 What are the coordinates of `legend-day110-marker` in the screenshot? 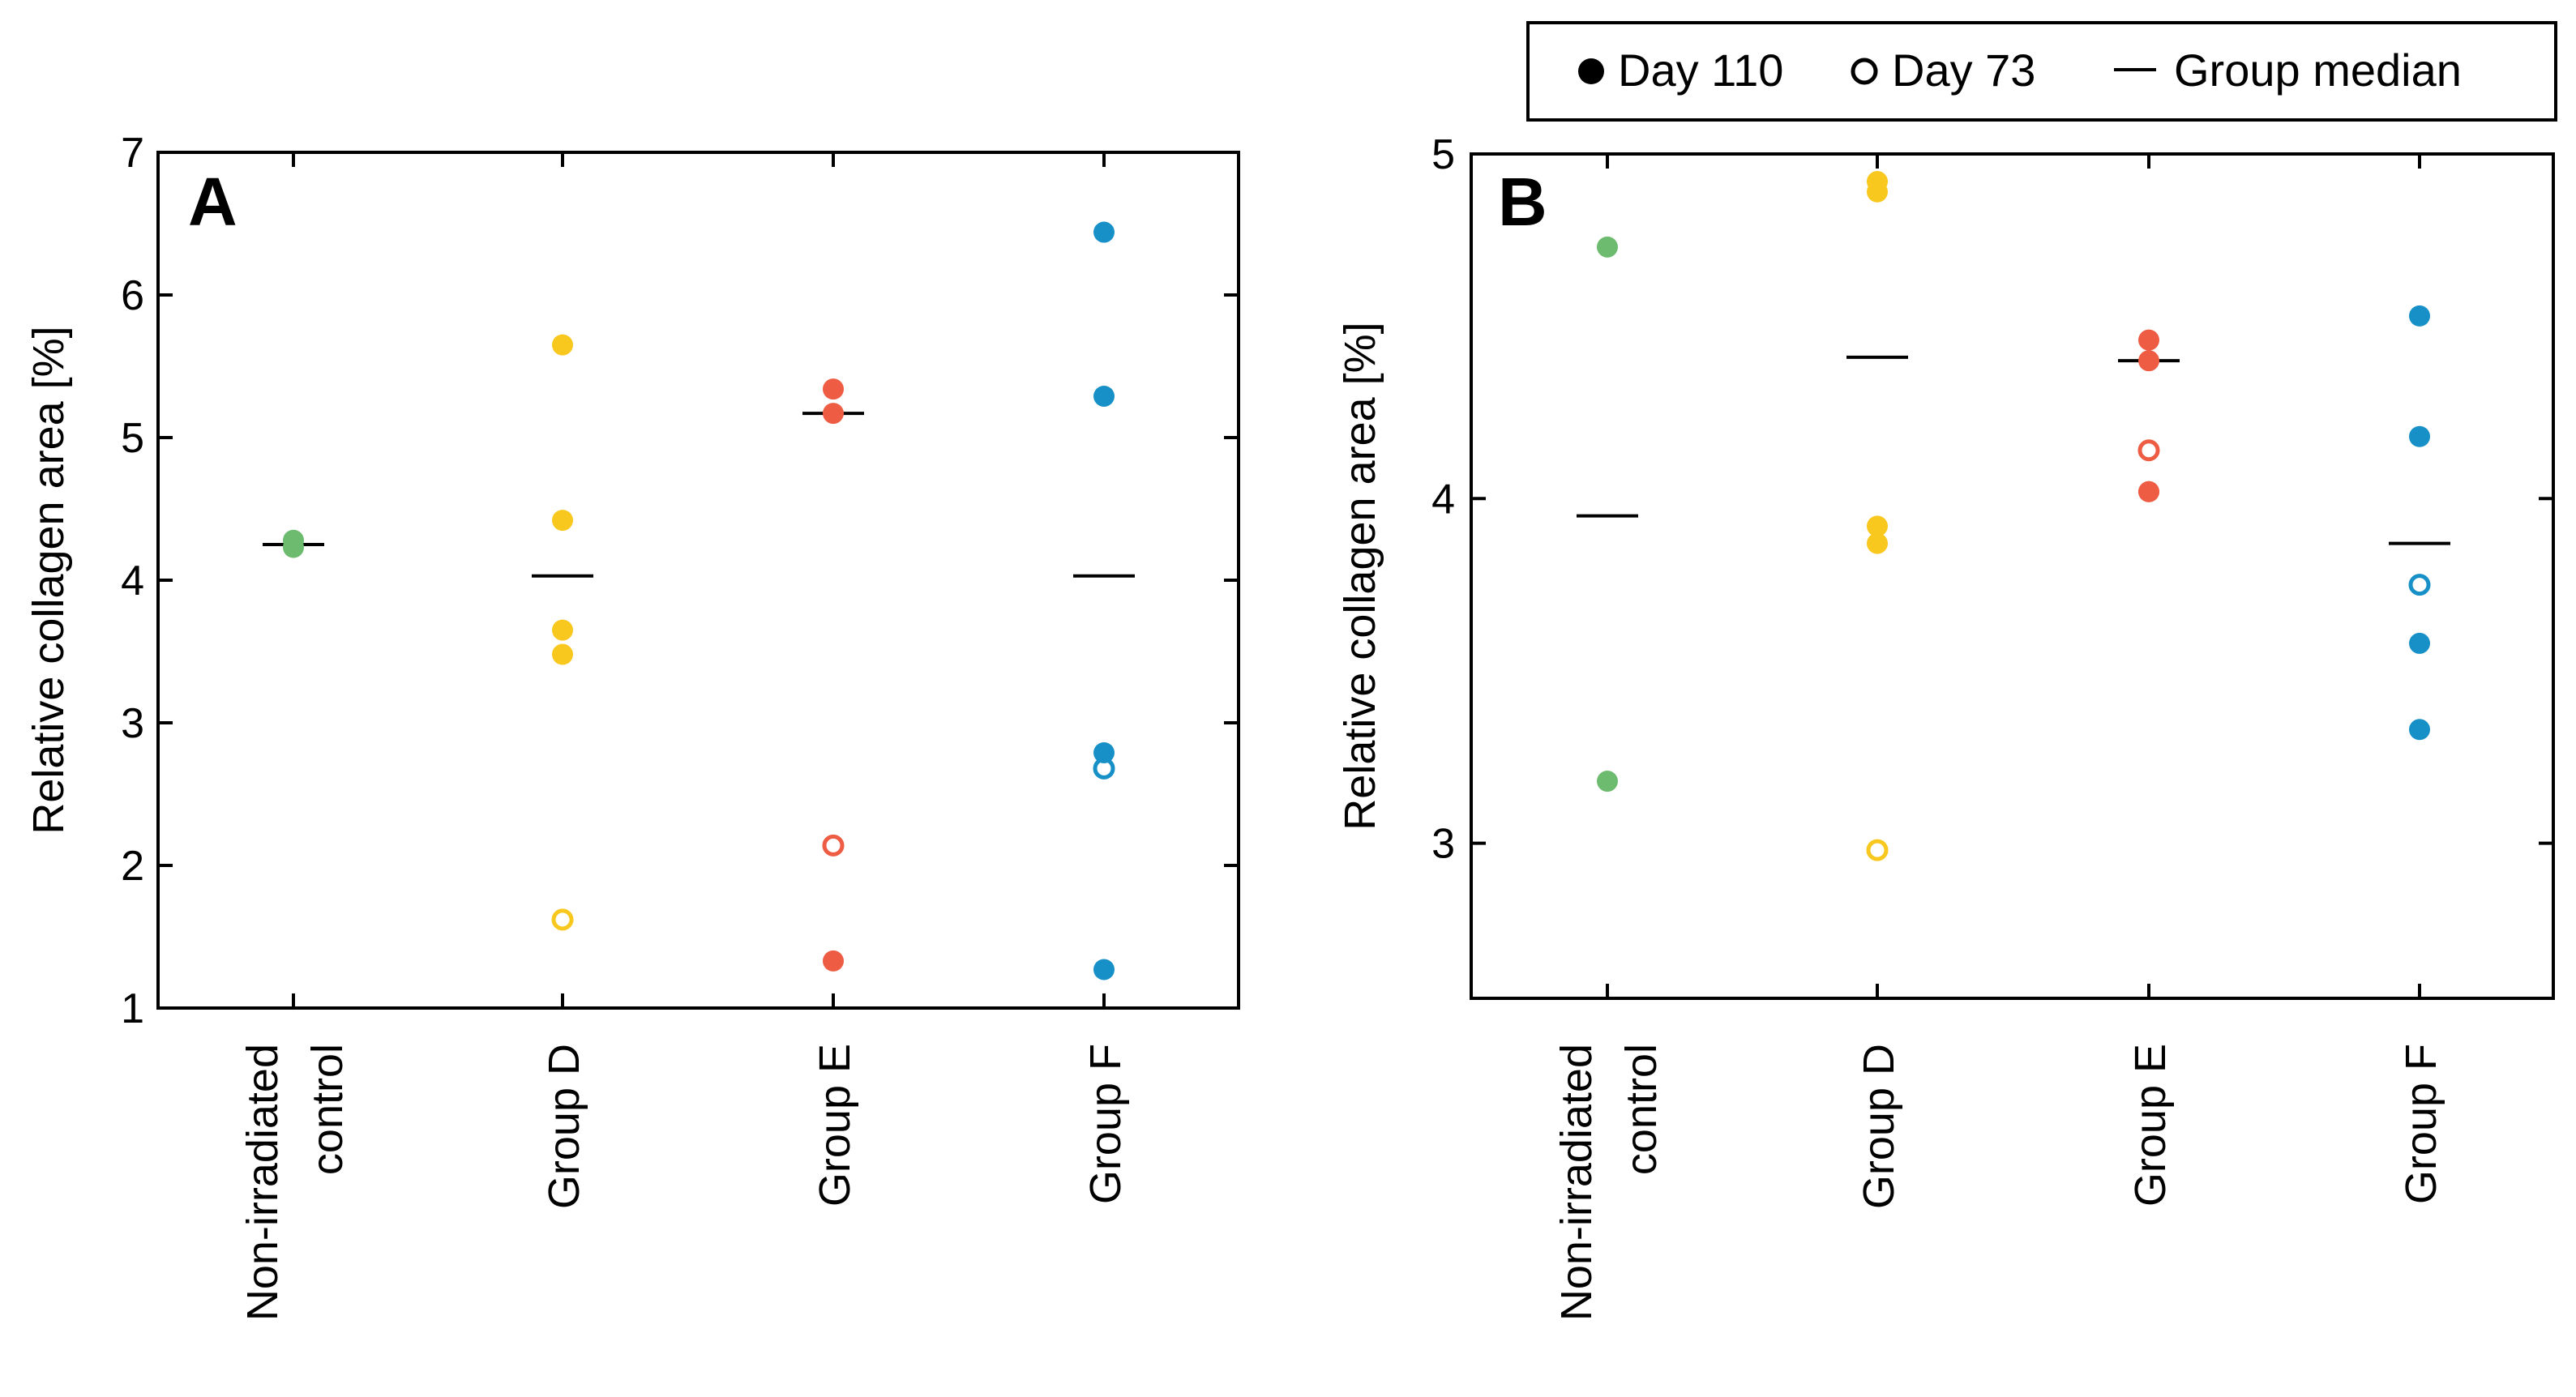 It's located at (1591, 71).